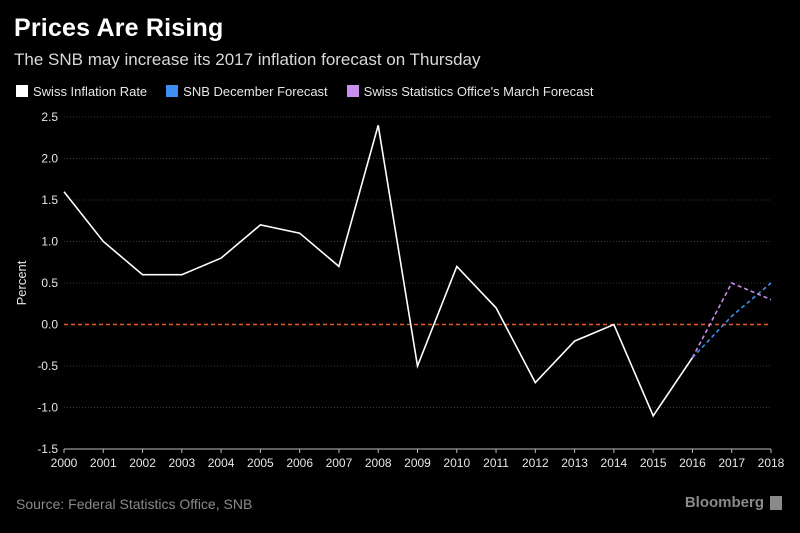  What do you see at coordinates (260, 463) in the screenshot?
I see `x-tick-label: 2005` at bounding box center [260, 463].